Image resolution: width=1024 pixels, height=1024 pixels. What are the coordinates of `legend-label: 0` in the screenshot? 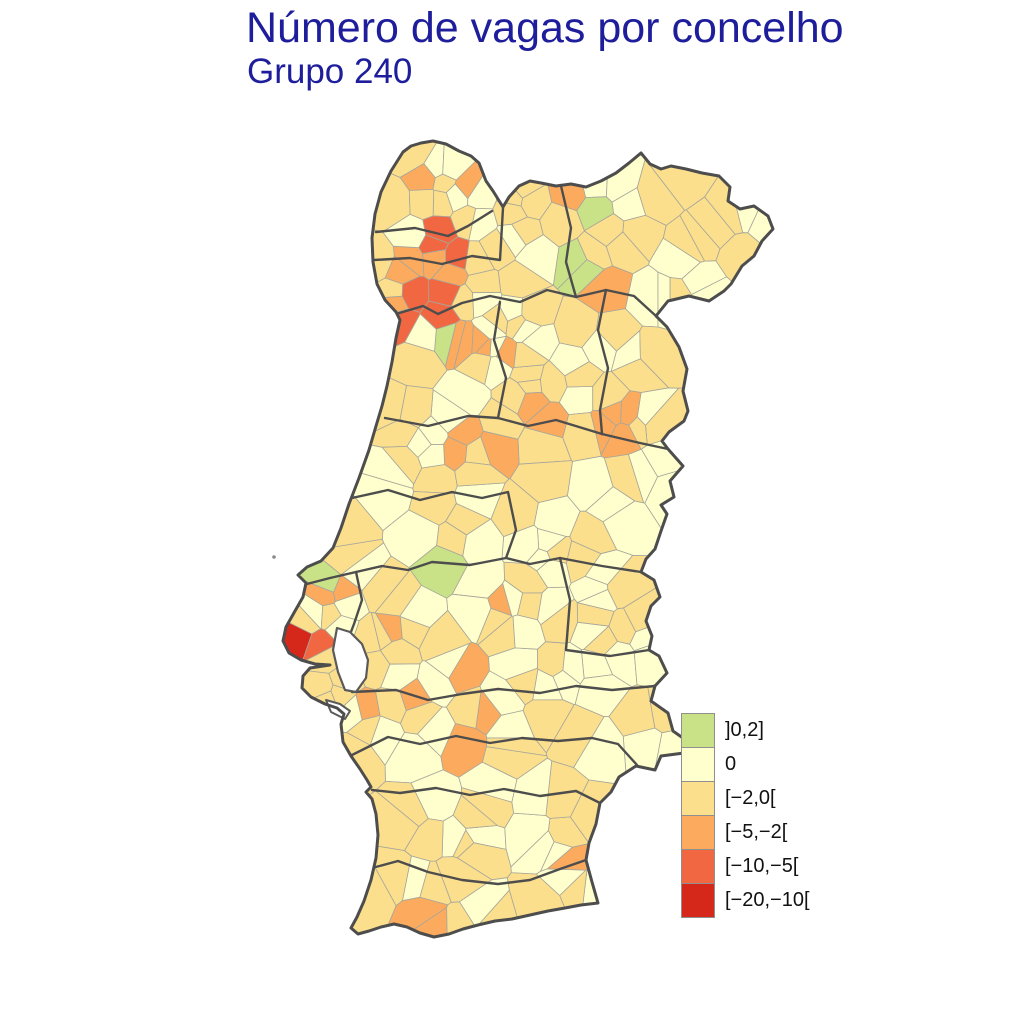 It's located at (731, 764).